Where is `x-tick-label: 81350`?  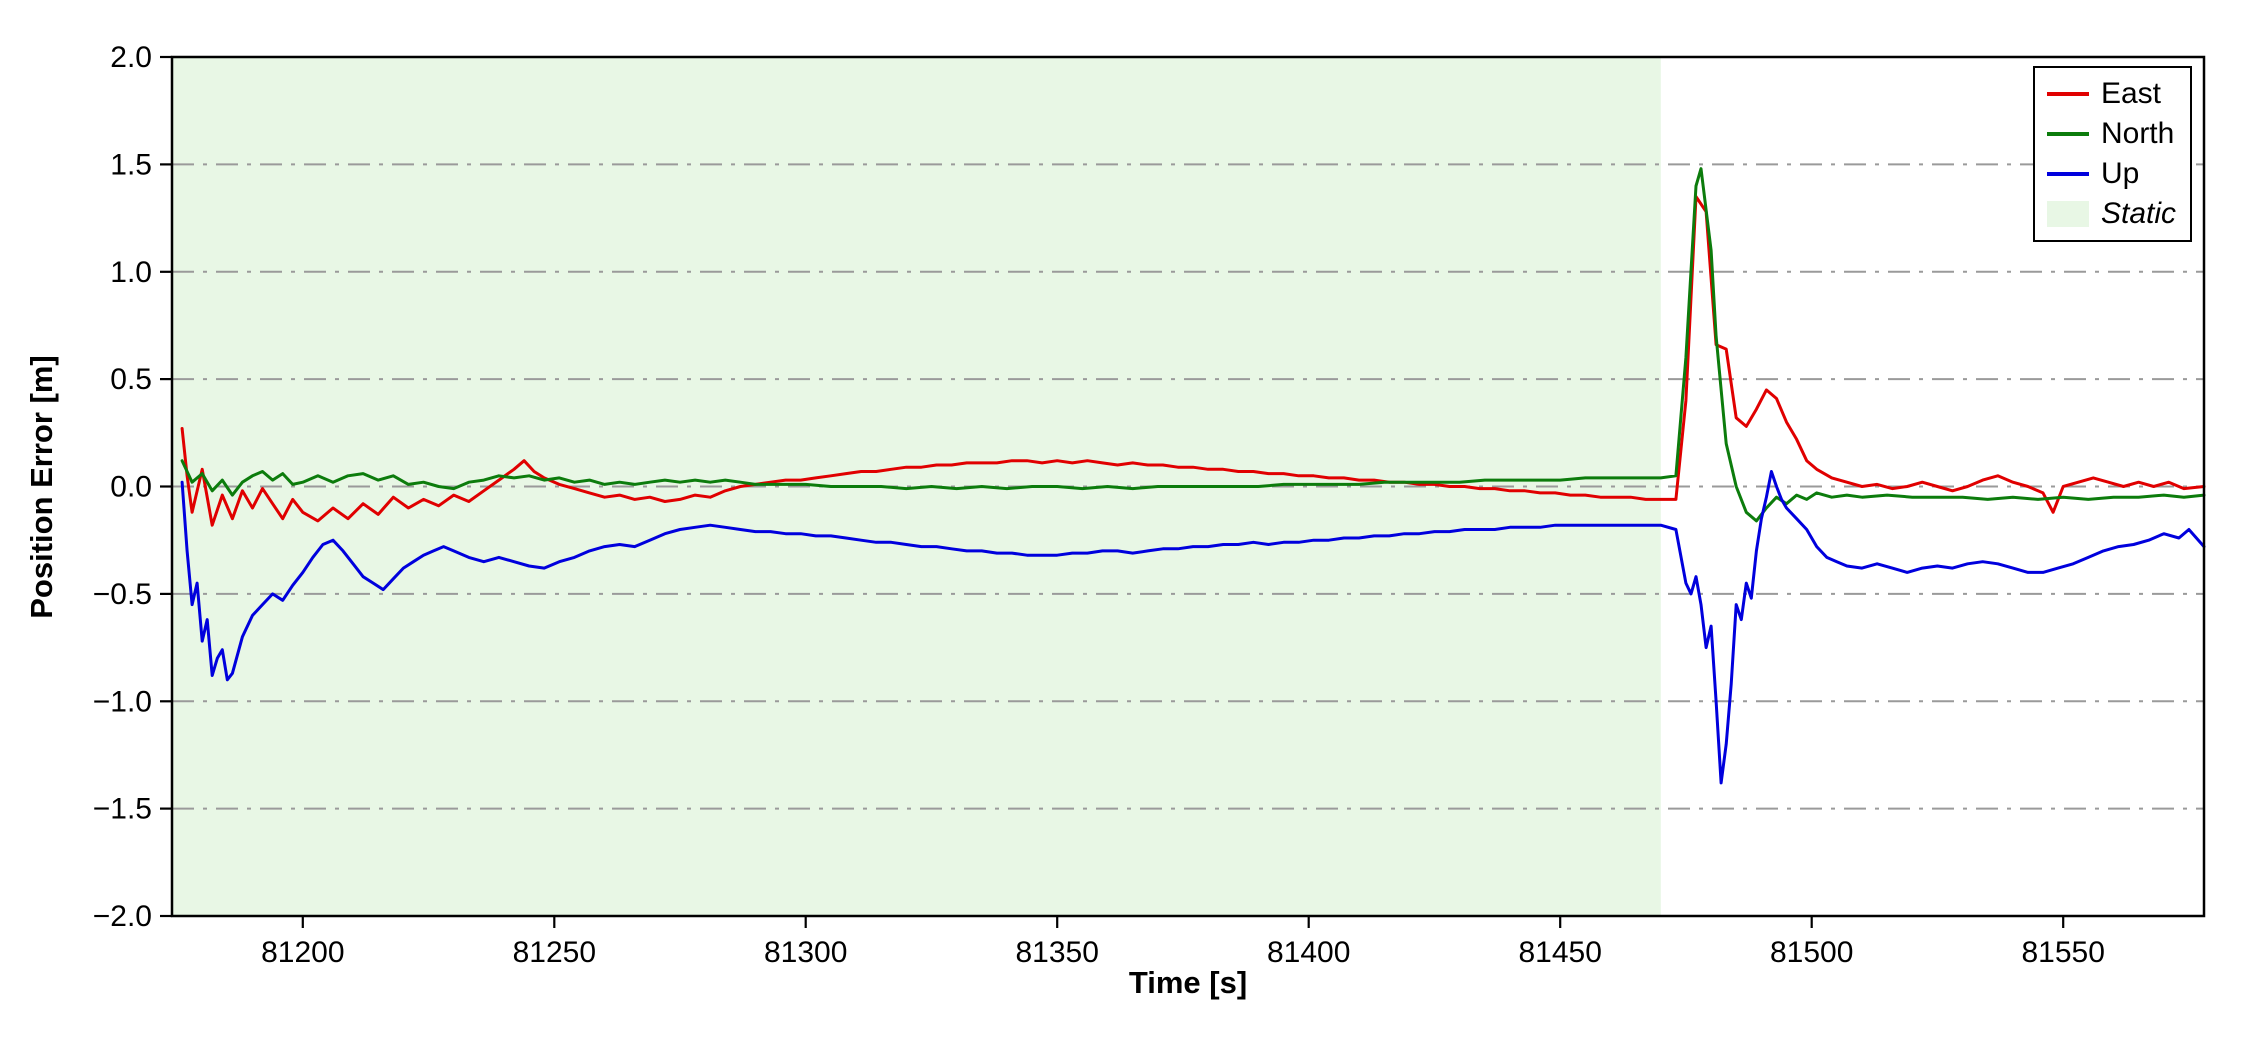
x-tick-label: 81350 is located at coordinates (1056, 952).